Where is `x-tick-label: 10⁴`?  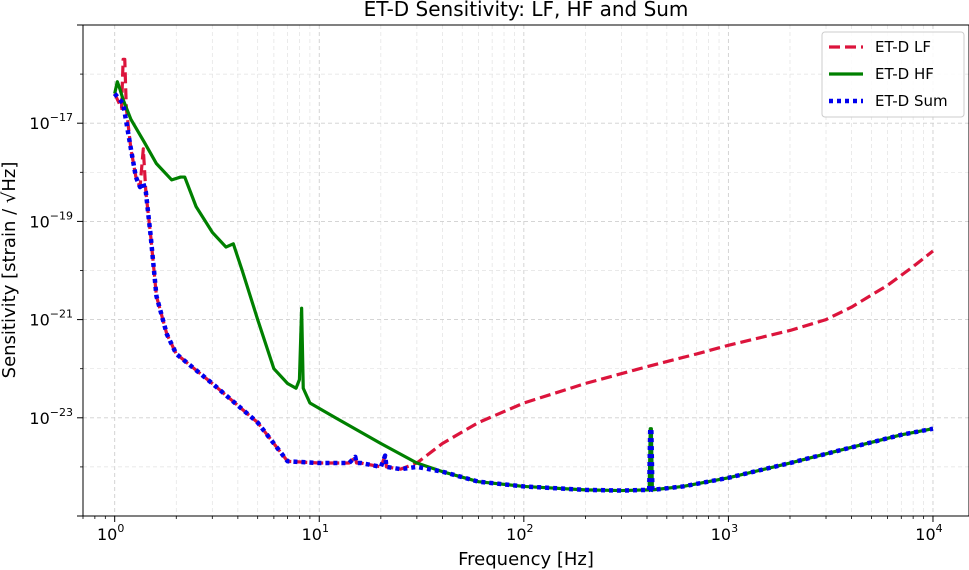
x-tick-label: 10⁴ is located at coordinates (928, 533).